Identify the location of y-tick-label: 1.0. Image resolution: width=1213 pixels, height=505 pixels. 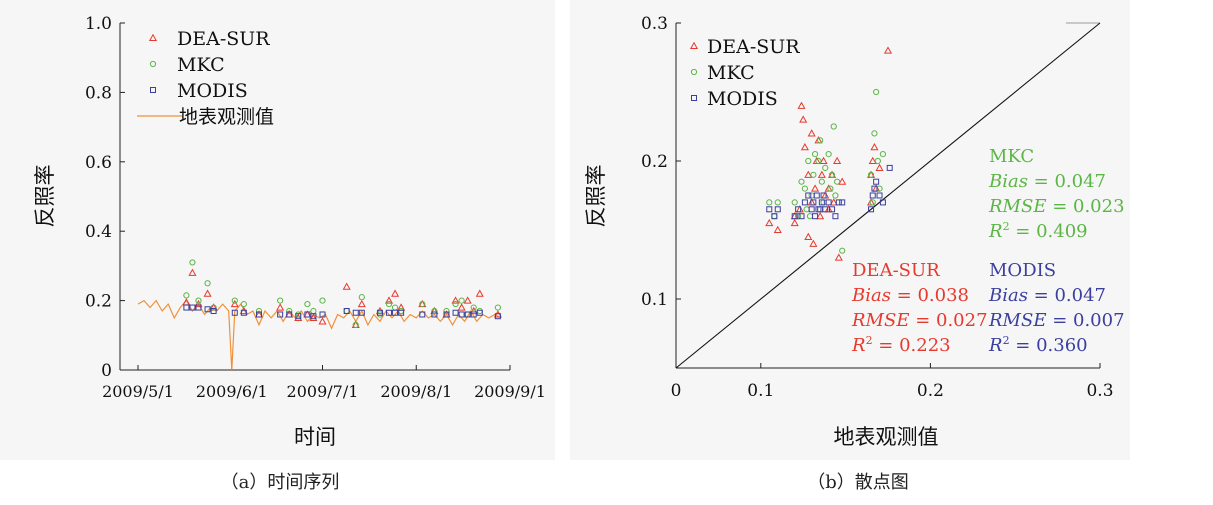
(98, 24).